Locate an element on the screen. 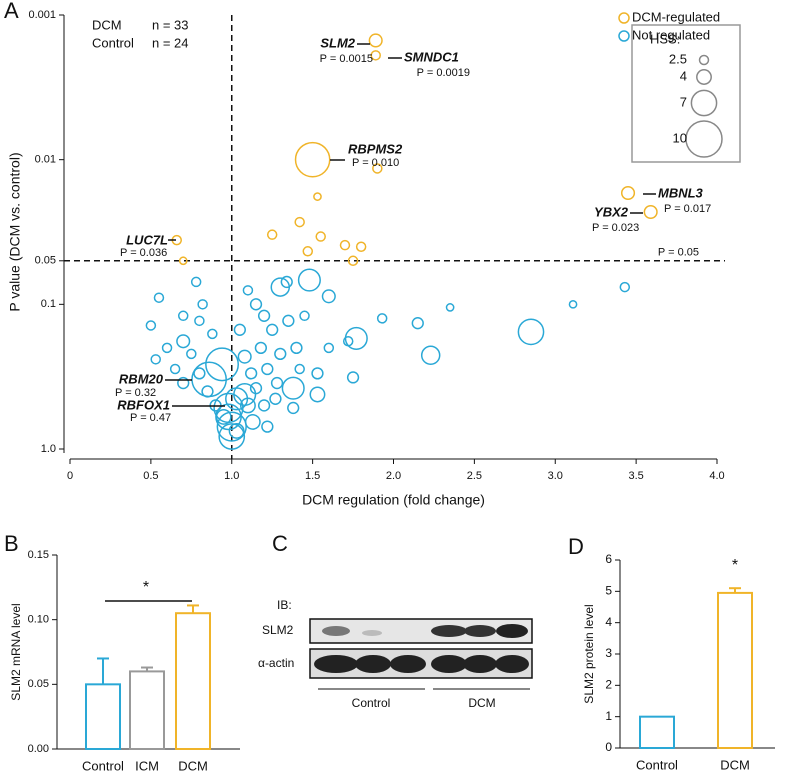 This screenshot has width=787, height=771. x-tick-label: DCM is located at coordinates (735, 764).